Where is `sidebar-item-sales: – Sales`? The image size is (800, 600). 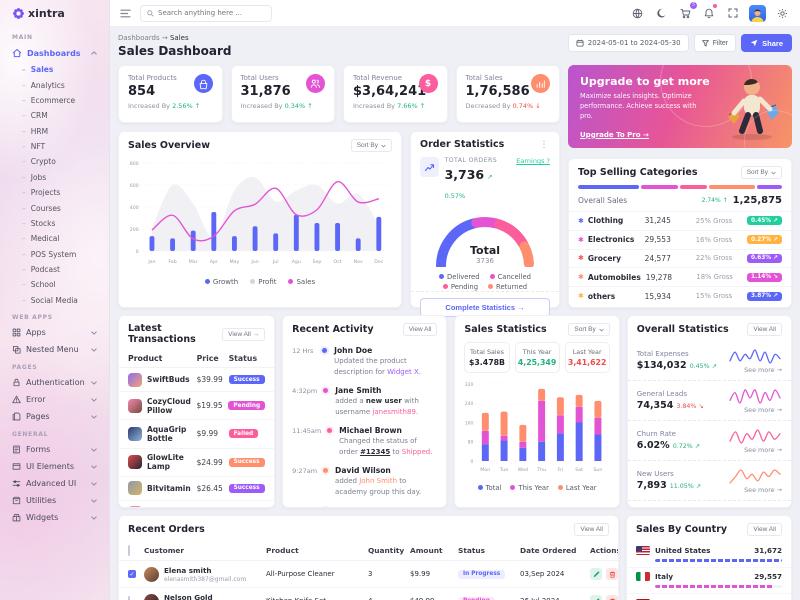
sidebar-item-sales: – Sales is located at coordinates (54, 69).